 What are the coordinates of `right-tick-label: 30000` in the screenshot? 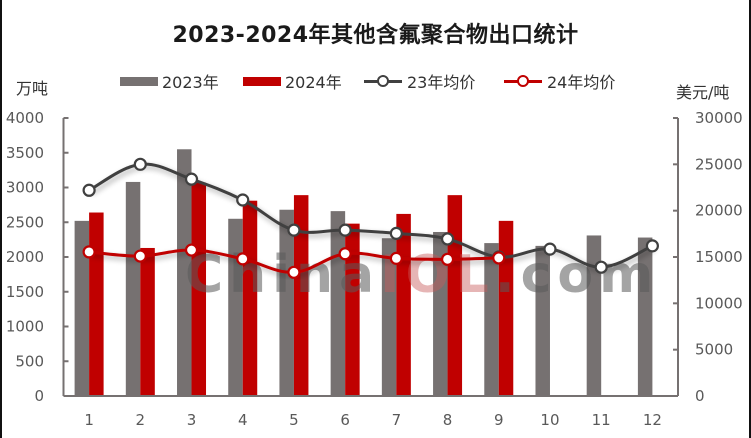 It's located at (719, 118).